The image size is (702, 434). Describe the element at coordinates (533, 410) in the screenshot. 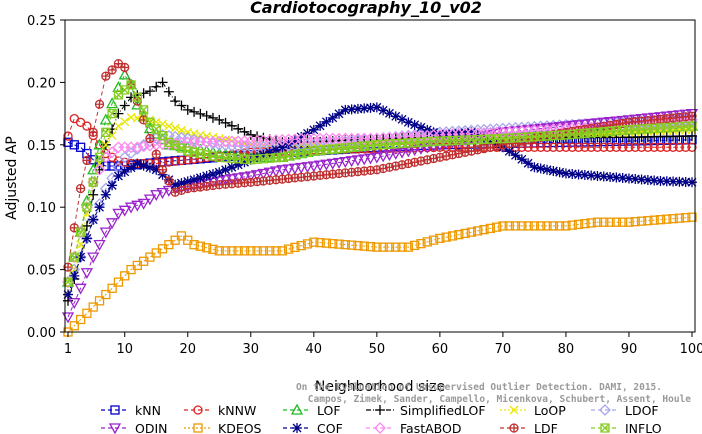

I see `legend-item-loop: LoOP` at that location.